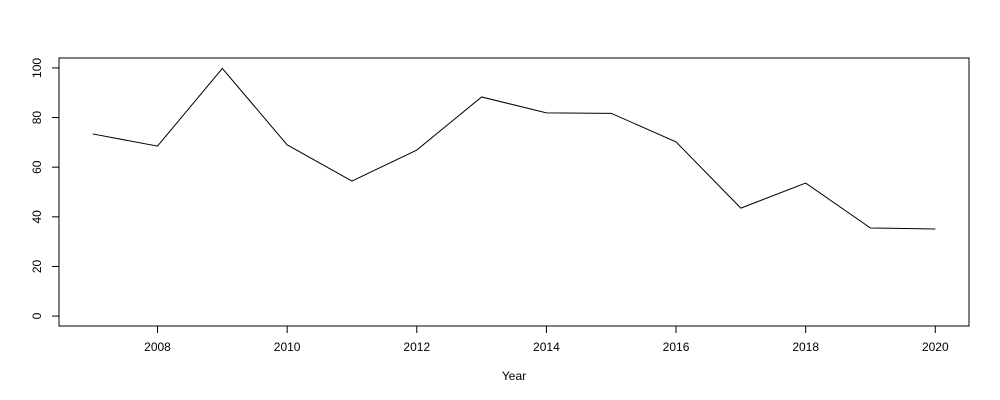  I want to click on x-tick-label: 2010, so click(287, 347).